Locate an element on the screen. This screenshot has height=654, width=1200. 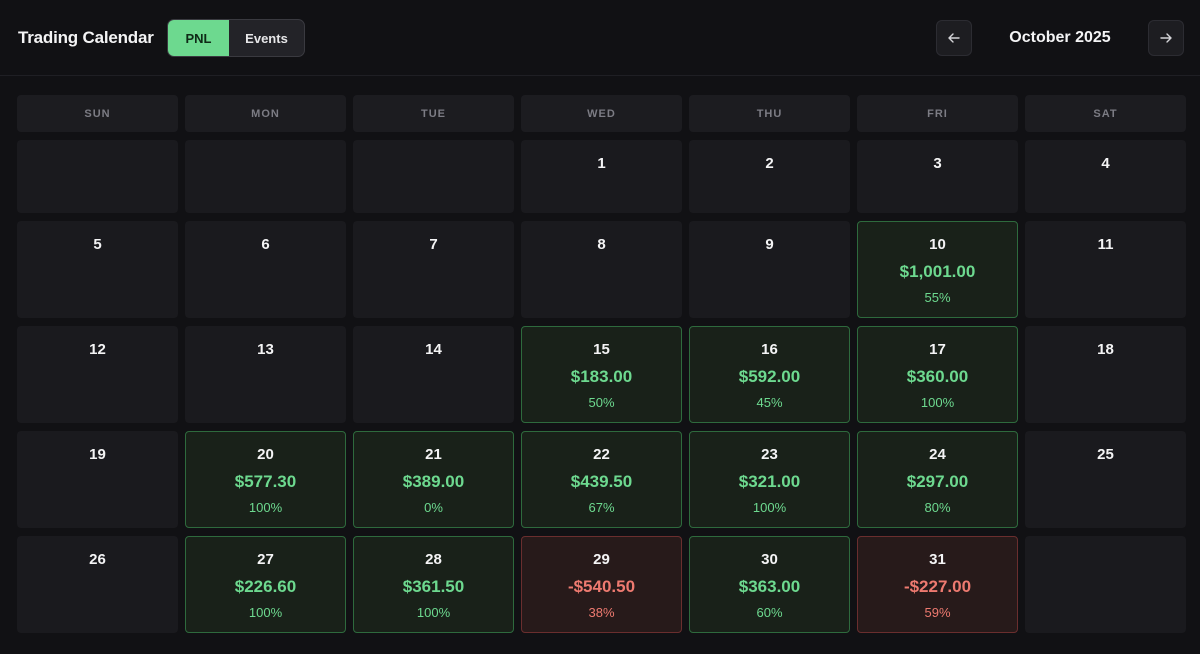
day-cell: 4 is located at coordinates (1105, 176).